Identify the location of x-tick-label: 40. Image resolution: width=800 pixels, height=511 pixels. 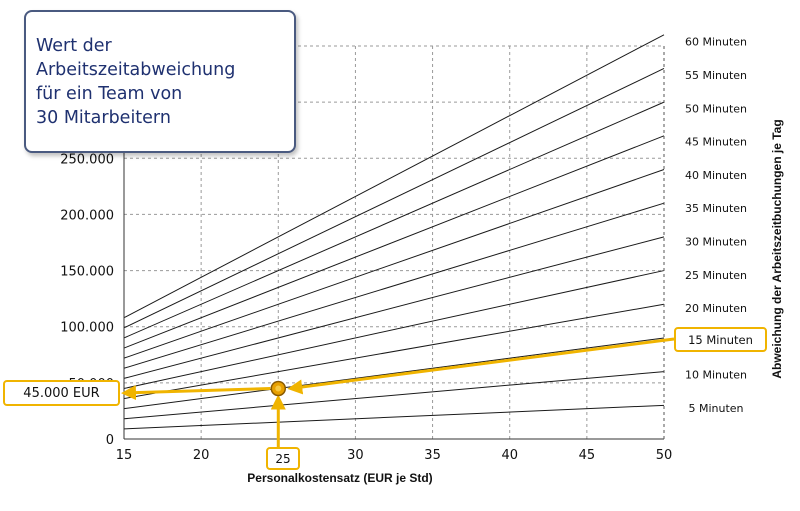
(509, 455).